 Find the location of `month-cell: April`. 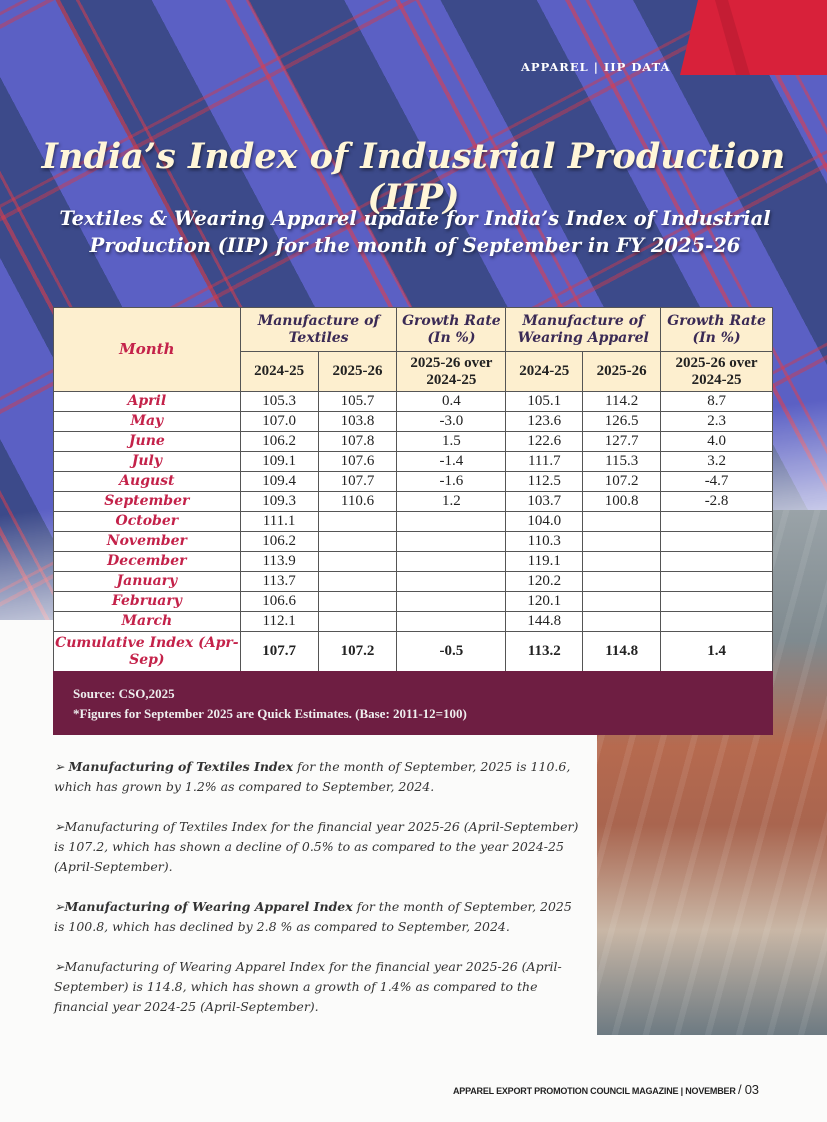

month-cell: April is located at coordinates (147, 401).